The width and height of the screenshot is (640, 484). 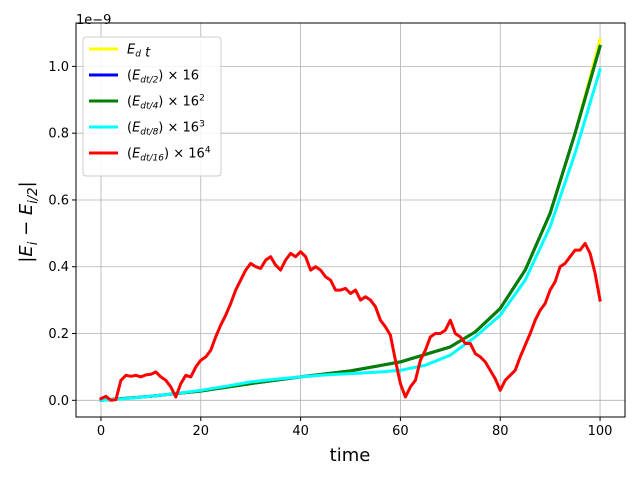 I want to click on y-scale-exponent: 1e−9, so click(x=93, y=20).